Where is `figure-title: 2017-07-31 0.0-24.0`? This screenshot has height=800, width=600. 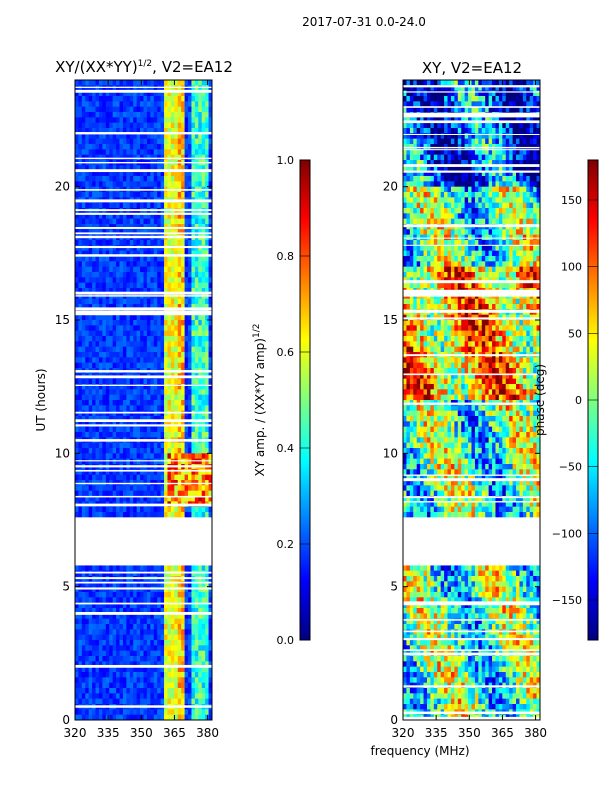
figure-title: 2017-07-31 0.0-24.0 is located at coordinates (364, 22).